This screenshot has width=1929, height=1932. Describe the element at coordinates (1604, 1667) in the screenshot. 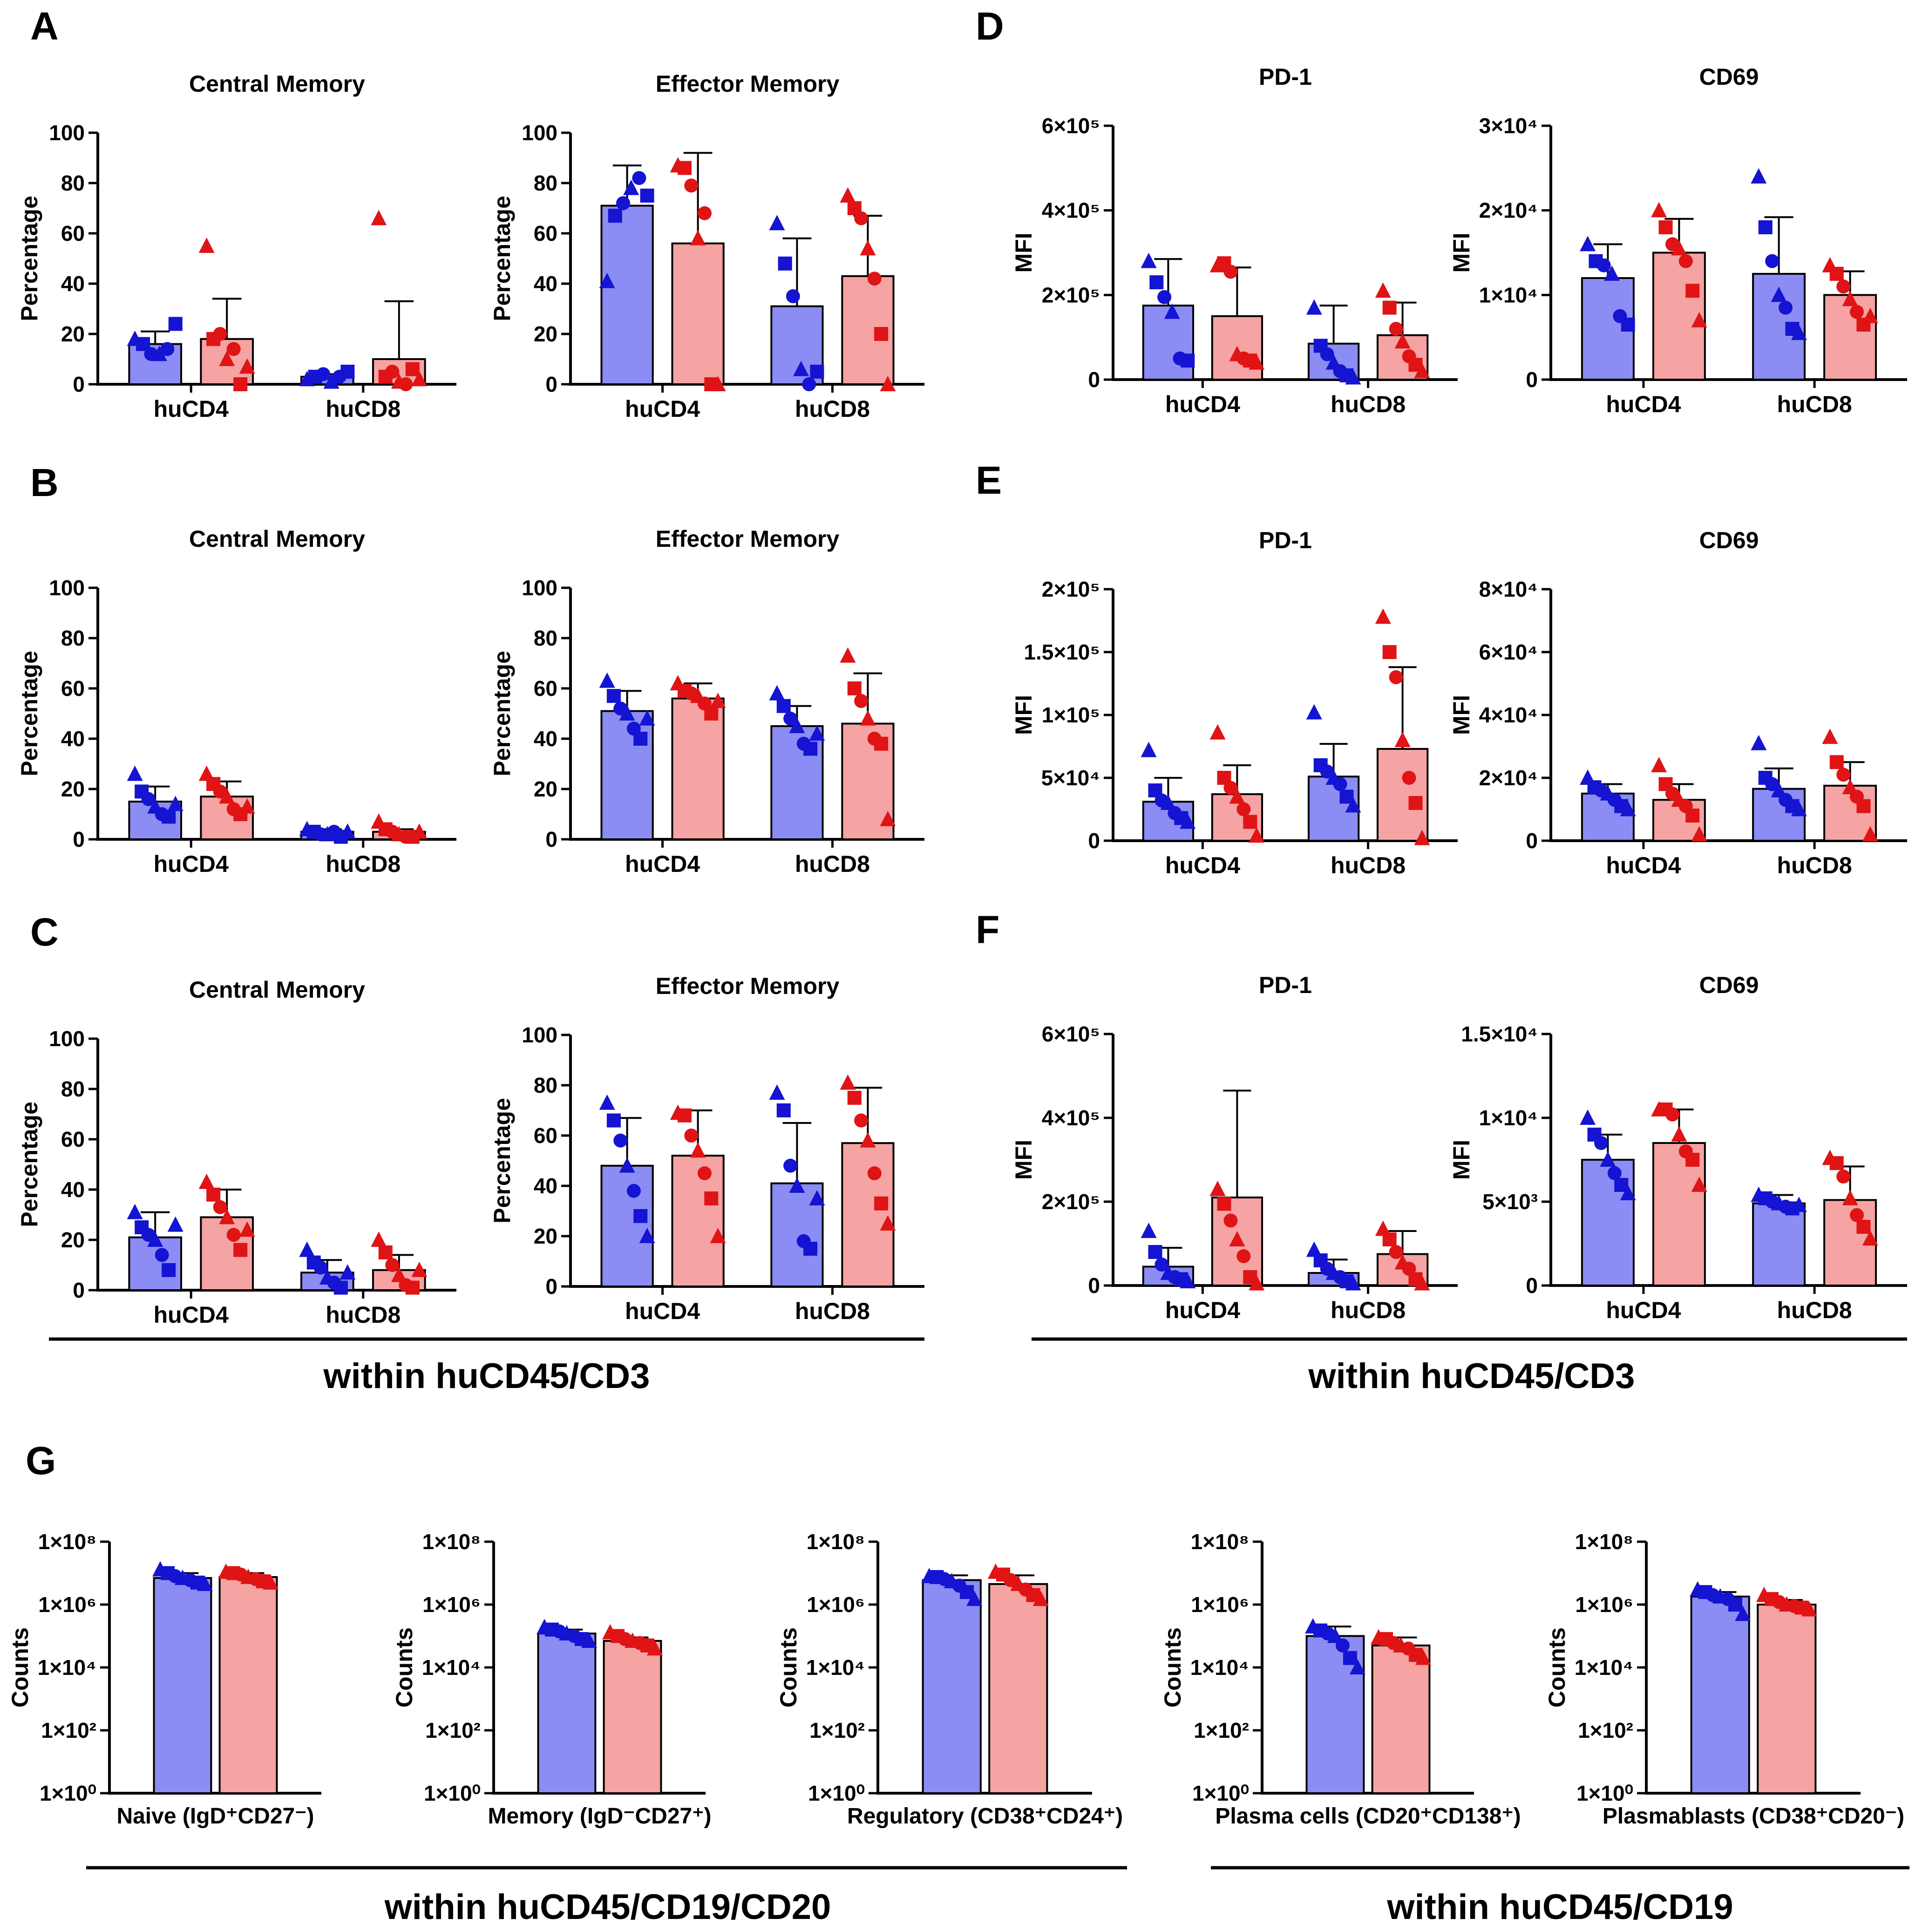

I see `y-tick-label: 1×10⁴` at that location.